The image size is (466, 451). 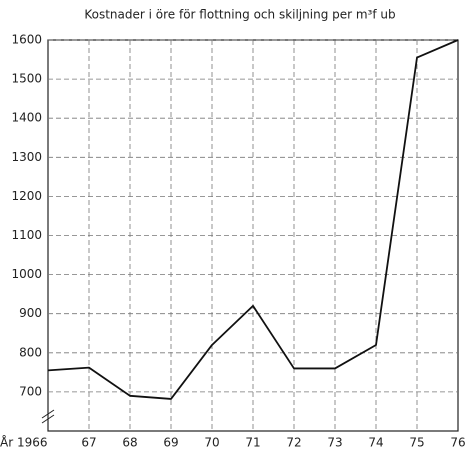 I want to click on y-tick-label: 800, so click(x=30, y=352).